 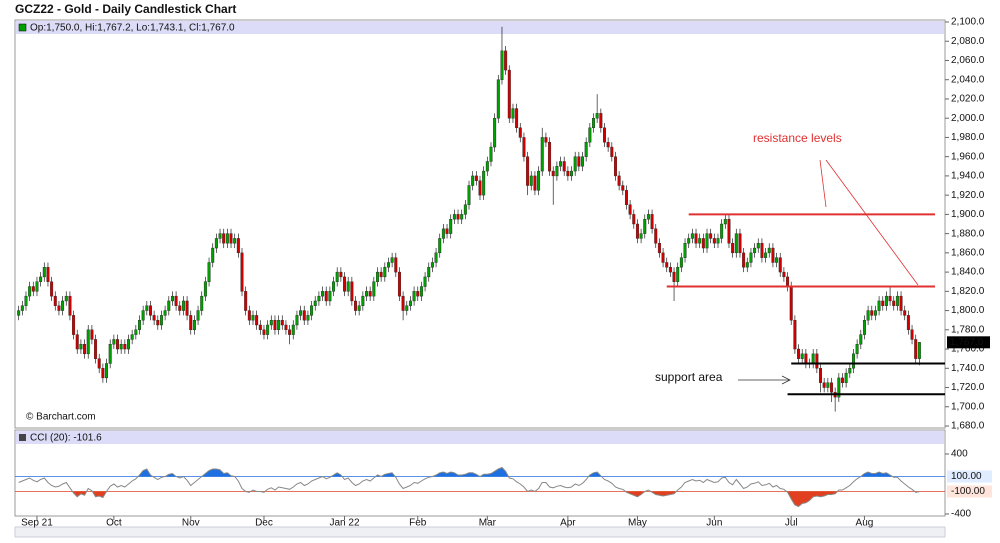 What do you see at coordinates (968, 387) in the screenshot?
I see `y-tick-label: 1,720.0` at bounding box center [968, 387].